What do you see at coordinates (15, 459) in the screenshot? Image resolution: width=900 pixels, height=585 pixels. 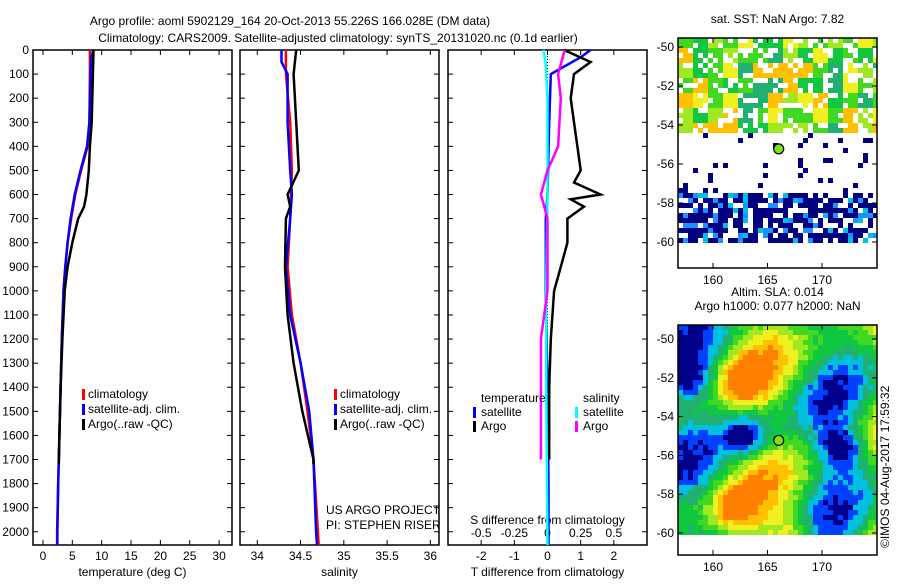 I see `y-tick-label: 1700` at bounding box center [15, 459].